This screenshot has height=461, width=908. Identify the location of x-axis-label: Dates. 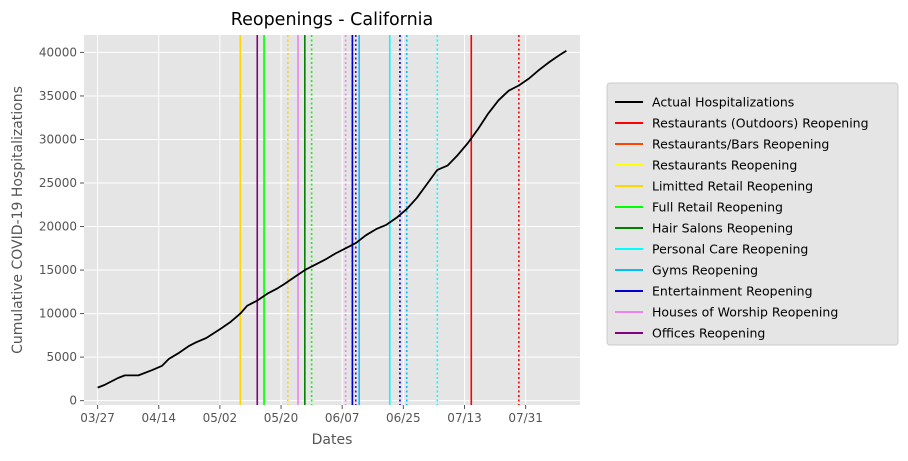
(332, 440).